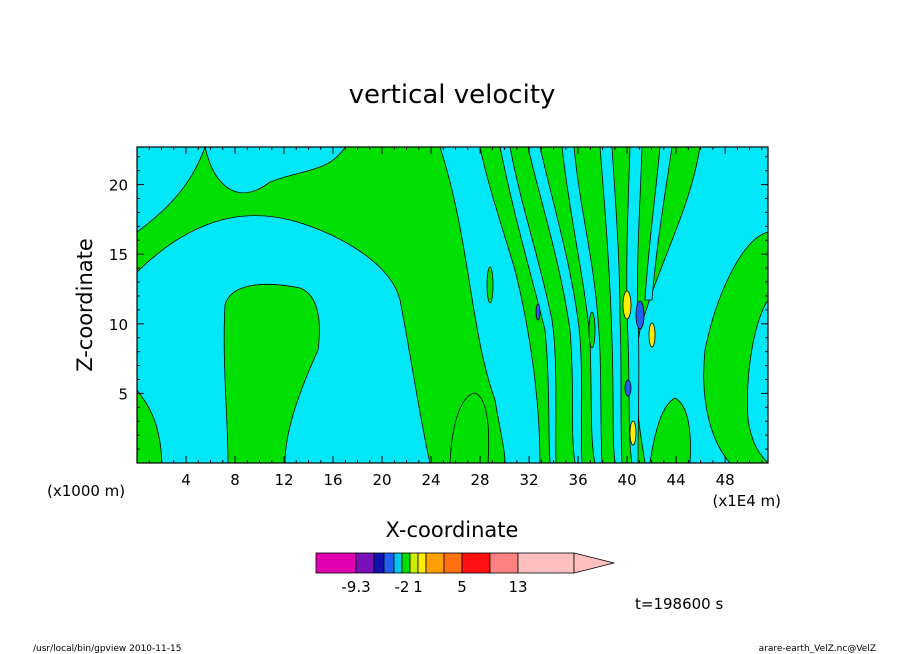 This screenshot has height=654, width=904. I want to click on x-tick-label: 24, so click(431, 480).